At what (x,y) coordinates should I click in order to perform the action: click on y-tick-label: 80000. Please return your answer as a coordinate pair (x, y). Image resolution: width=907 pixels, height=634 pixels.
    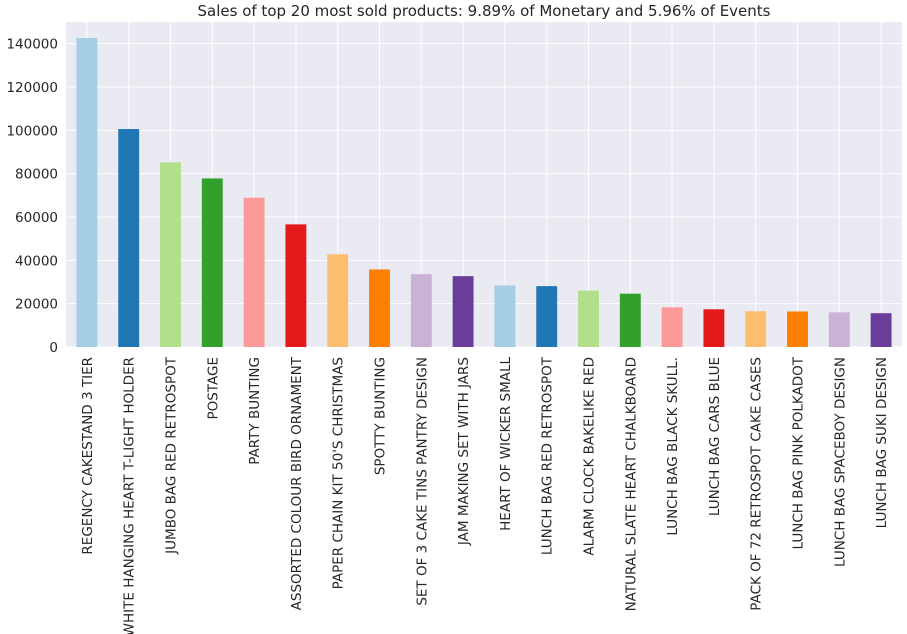
    Looking at the image, I should click on (36, 175).